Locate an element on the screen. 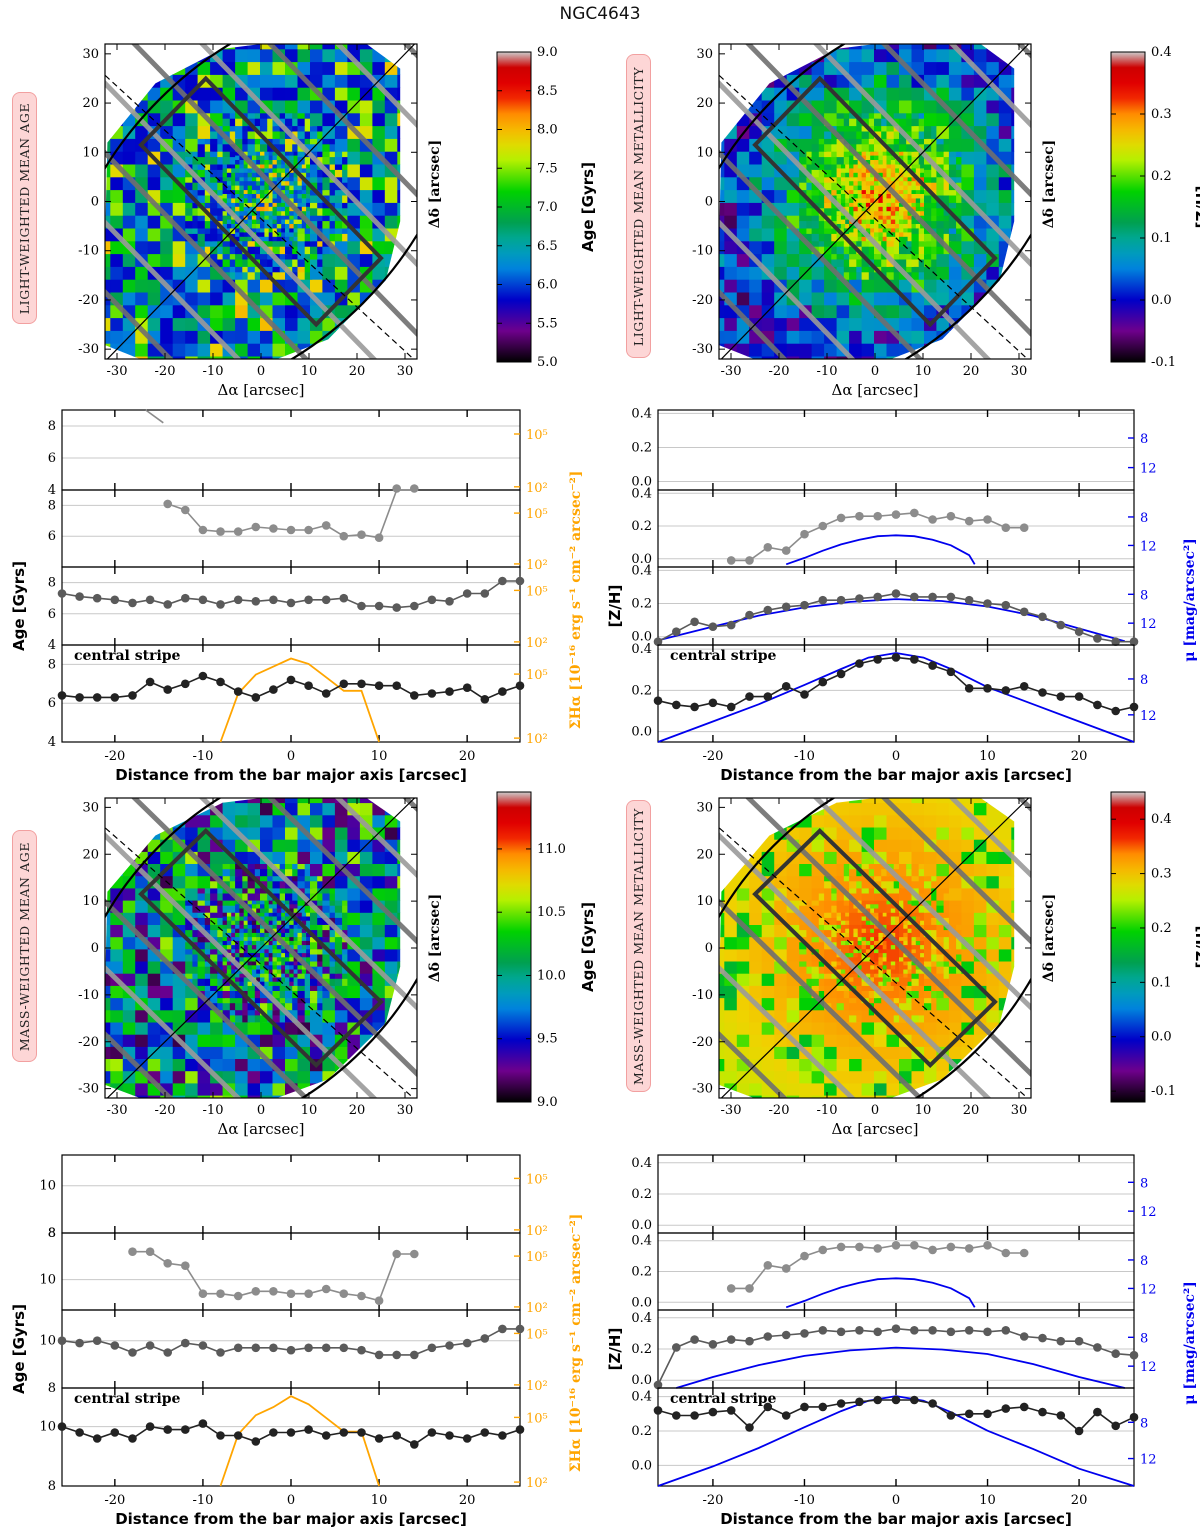 The height and width of the screenshot is (1531, 1200). y-tick-label: 0.4 is located at coordinates (641, 493).